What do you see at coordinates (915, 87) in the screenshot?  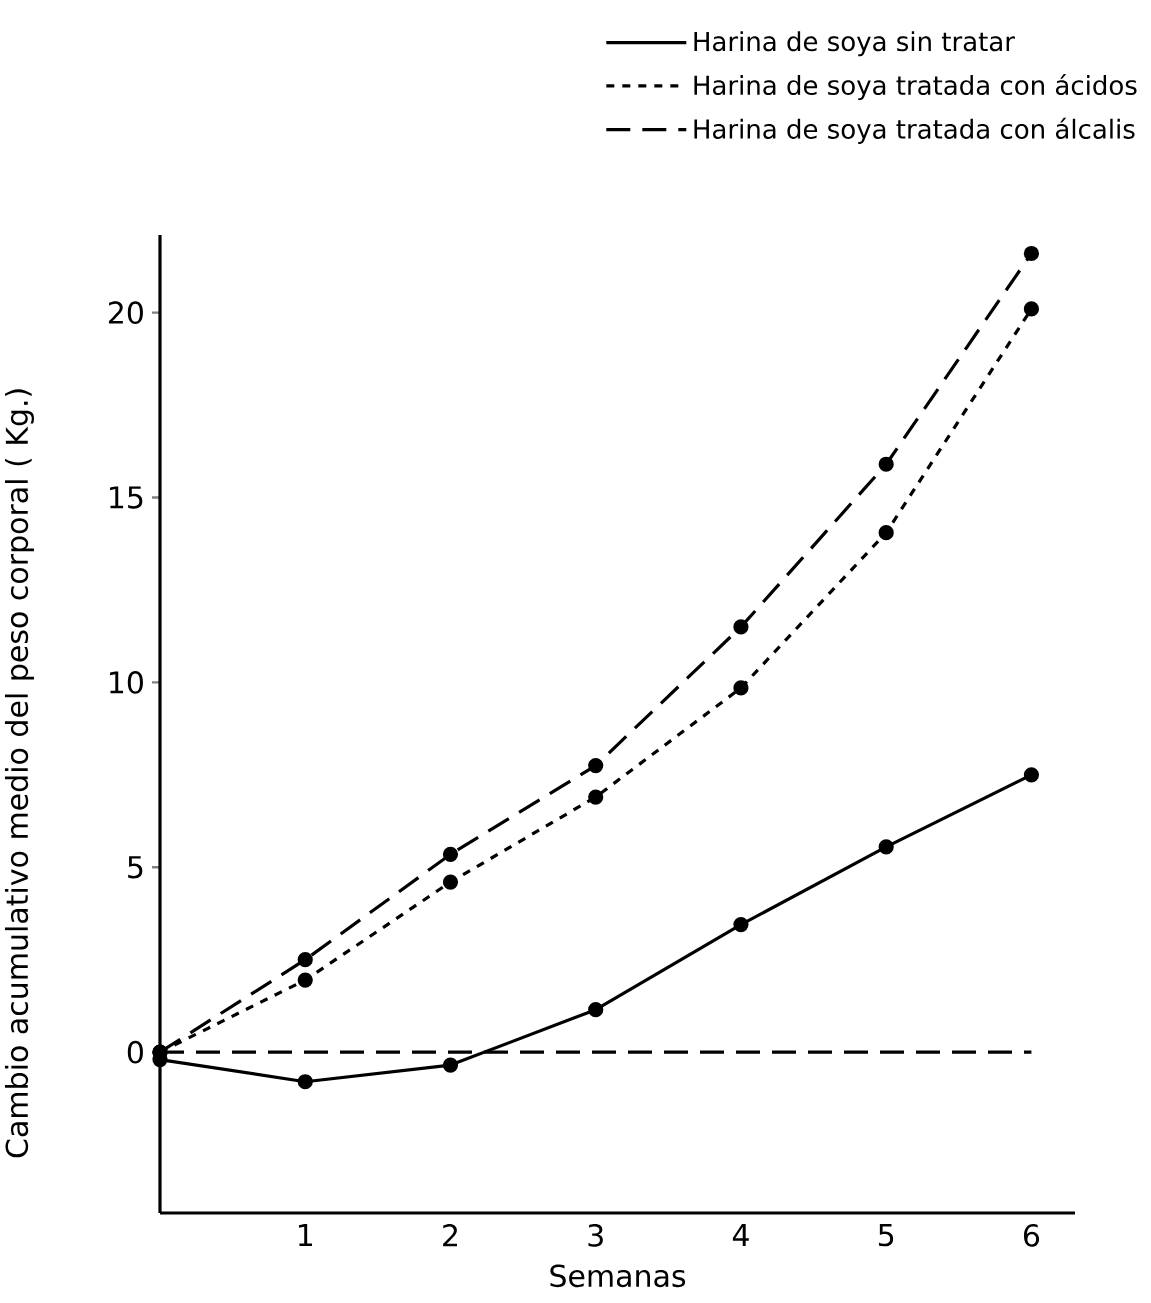 I see `legend-label: Harina de soya tratada con ácidos` at bounding box center [915, 87].